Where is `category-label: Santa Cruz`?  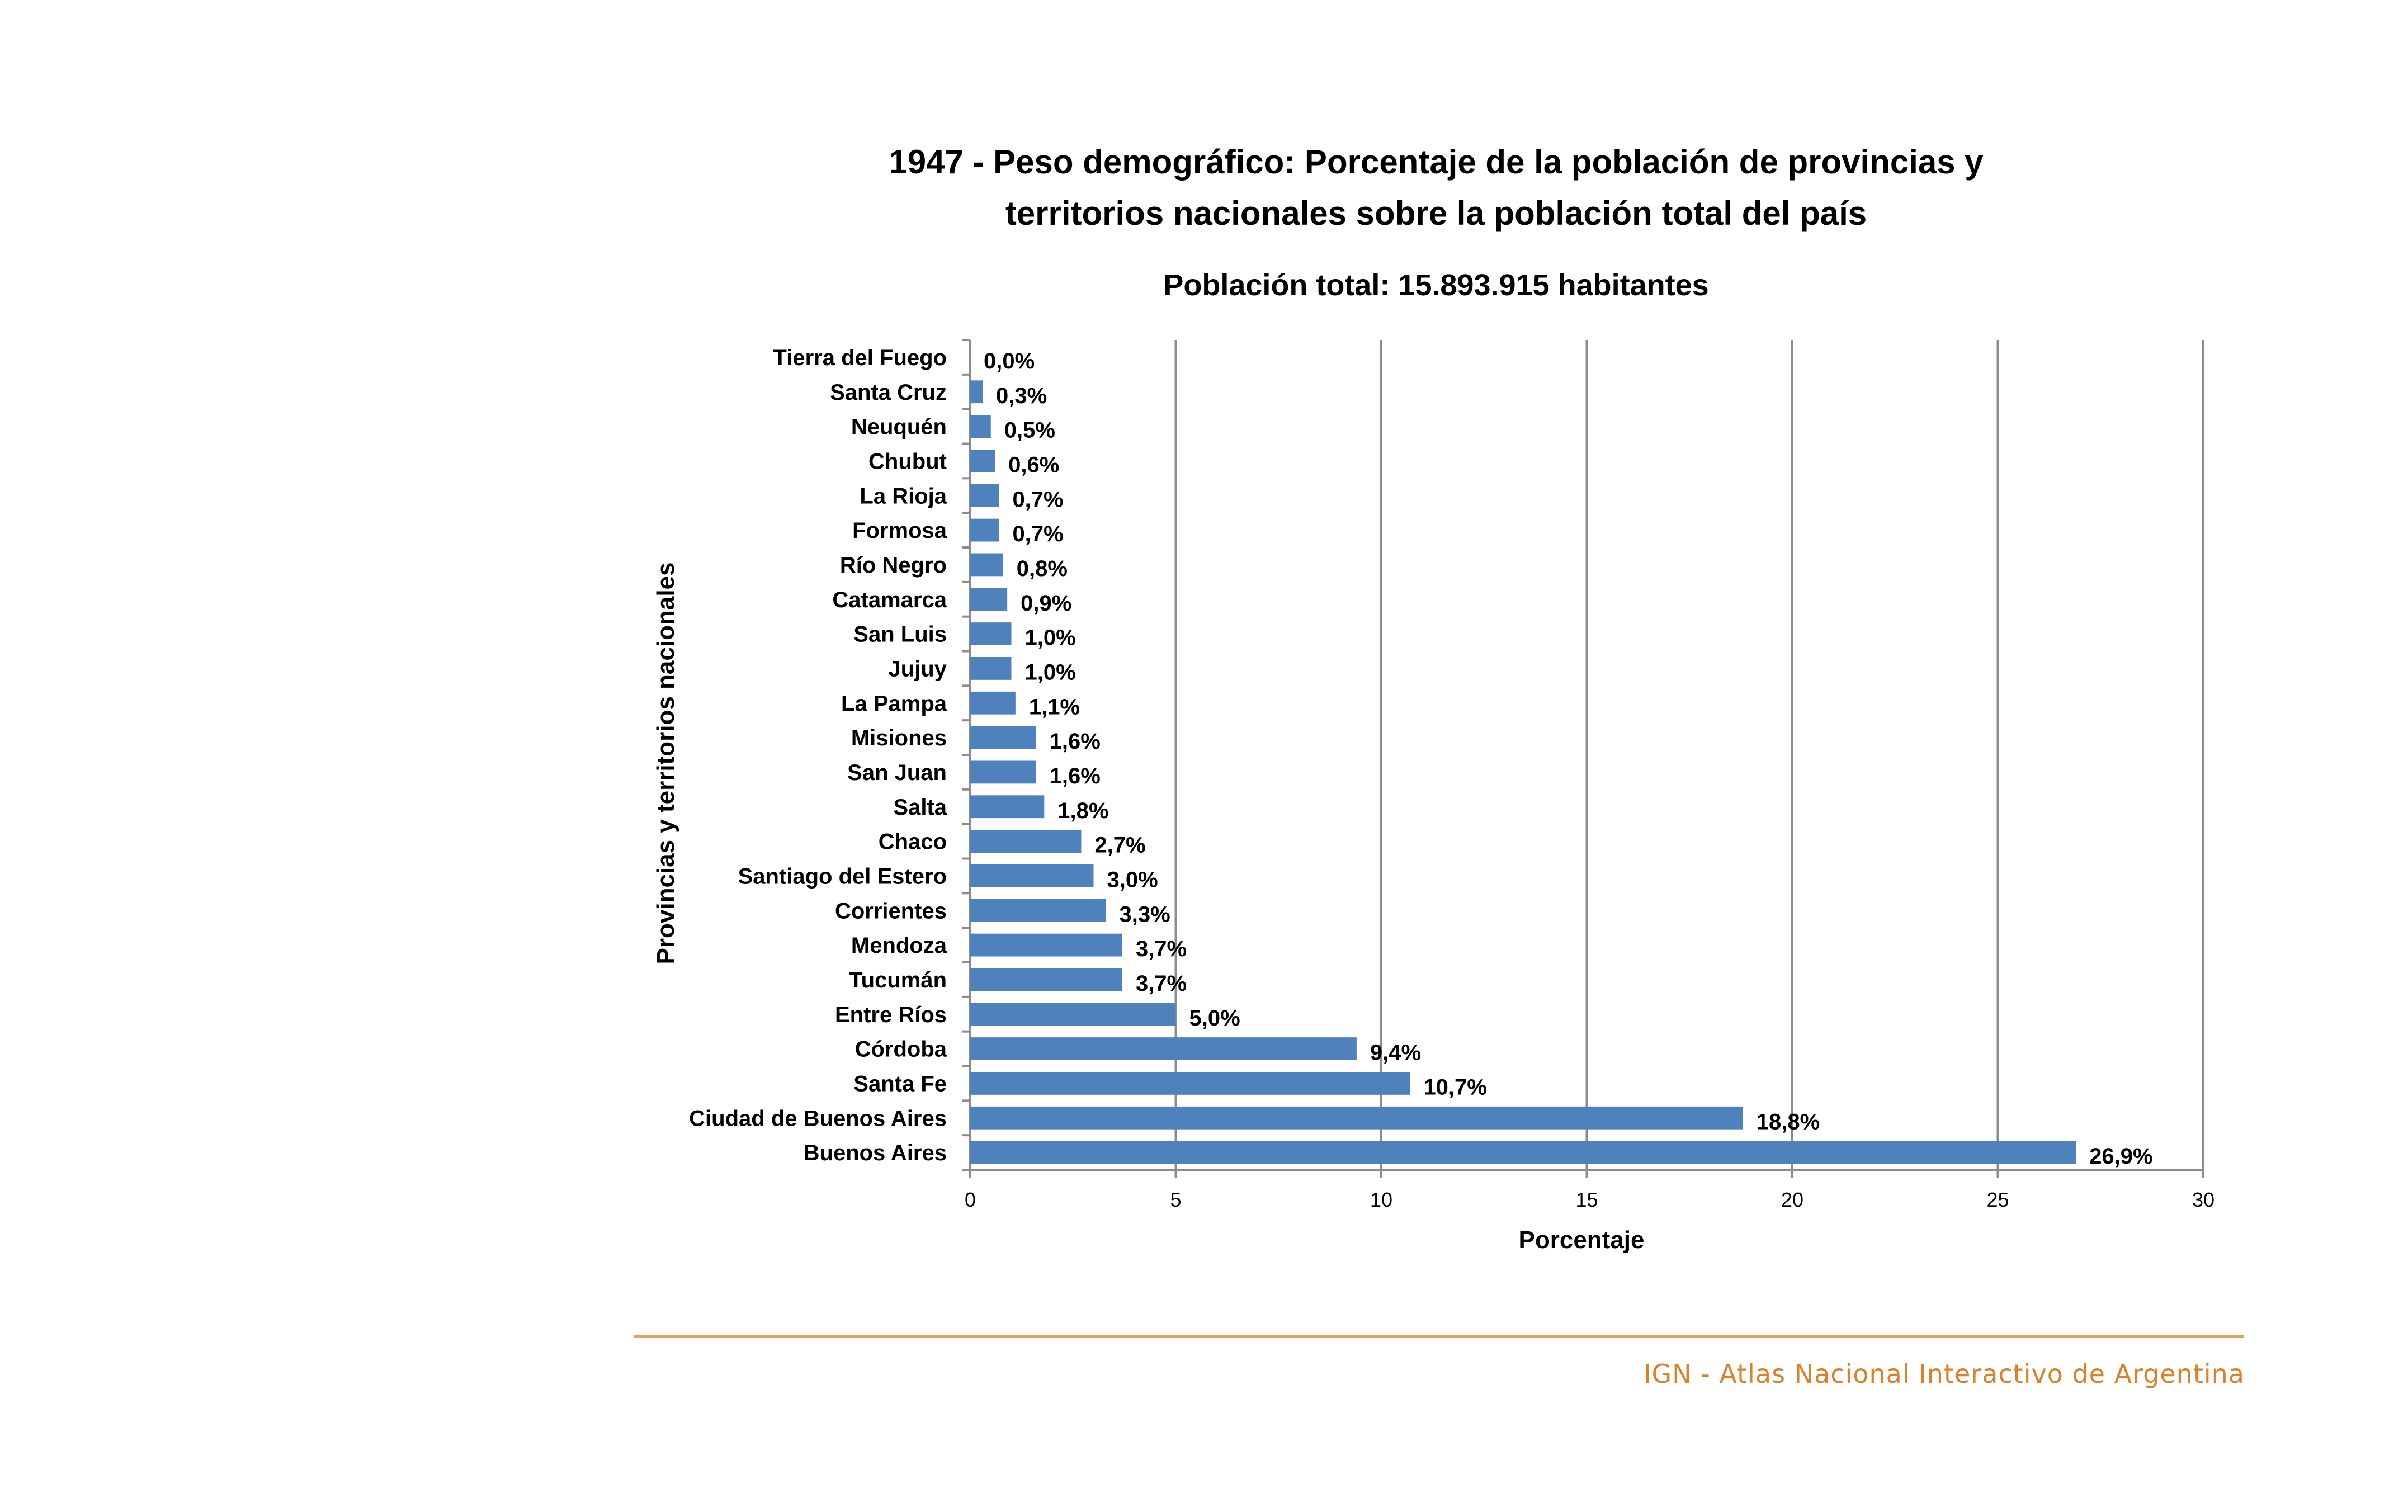
category-label: Santa Cruz is located at coordinates (888, 392).